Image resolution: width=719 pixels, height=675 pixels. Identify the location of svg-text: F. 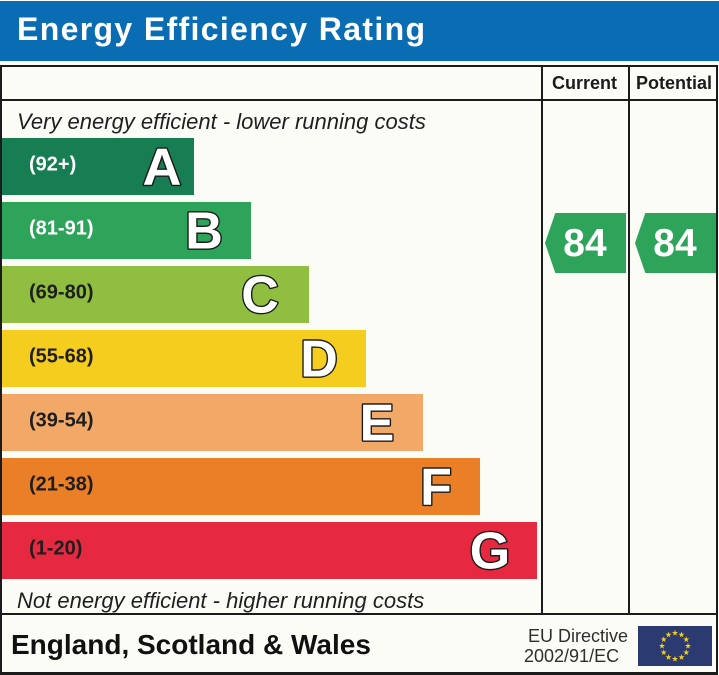
(436, 487).